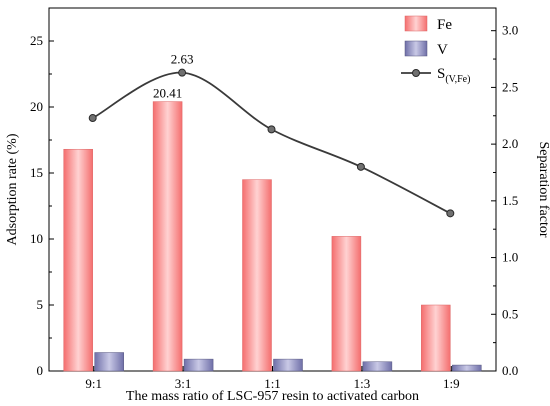 Image resolution: width=550 pixels, height=406 pixels. Describe the element at coordinates (510, 143) in the screenshot. I see `y2-tick-label: 2.0` at that location.